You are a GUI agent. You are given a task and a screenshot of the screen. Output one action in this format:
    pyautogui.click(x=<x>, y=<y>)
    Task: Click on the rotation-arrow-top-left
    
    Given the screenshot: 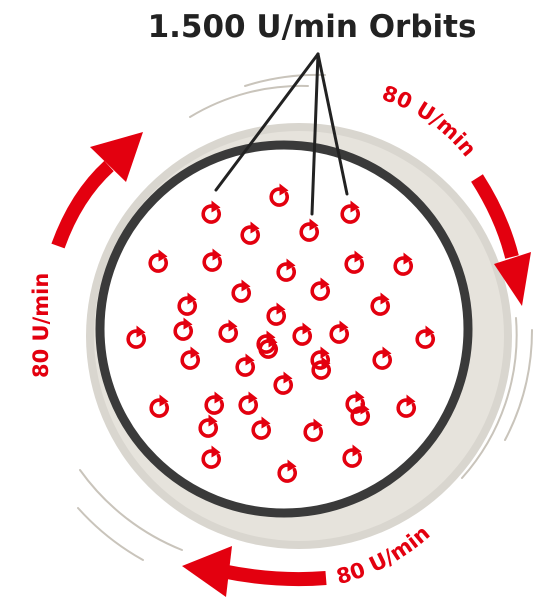 What is the action you would take?
    pyautogui.click(x=82, y=204)
    